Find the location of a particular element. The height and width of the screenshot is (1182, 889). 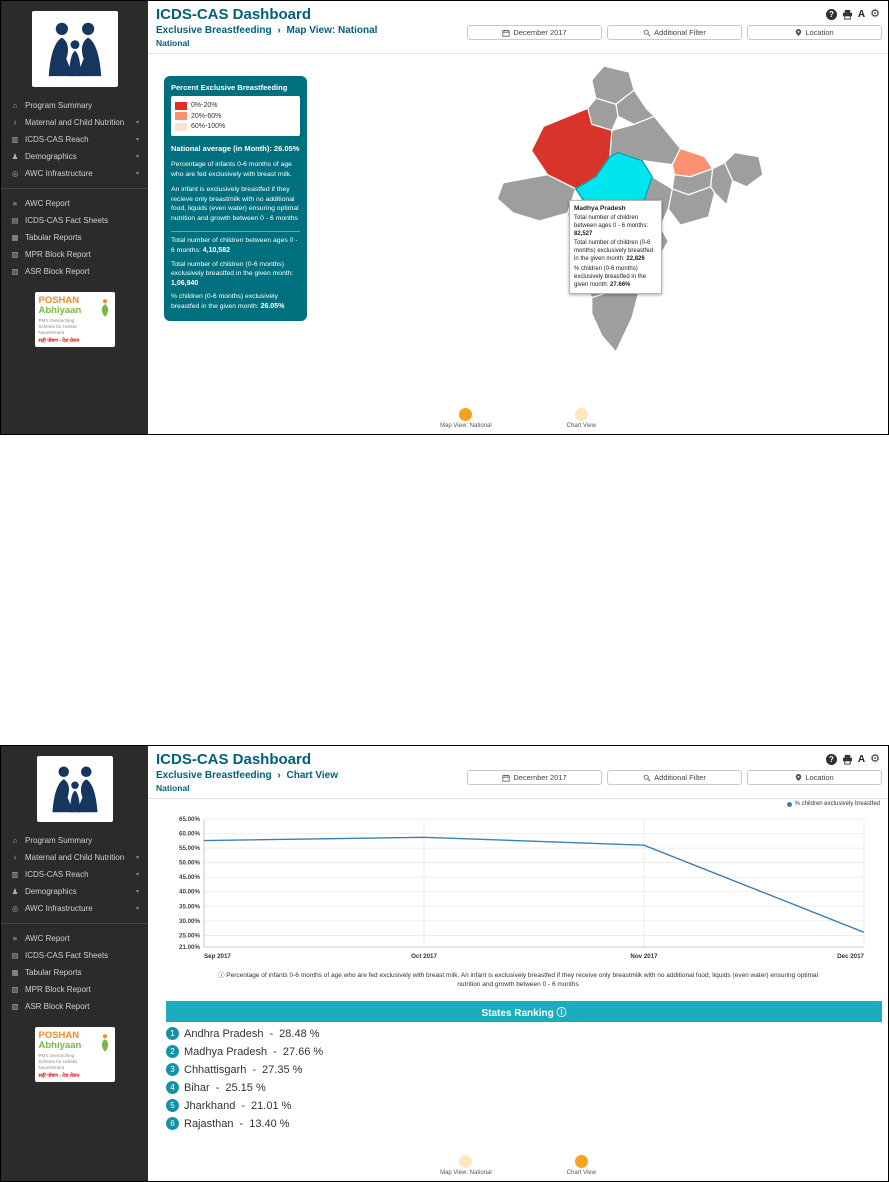

header-divider is located at coordinates (518, 53).